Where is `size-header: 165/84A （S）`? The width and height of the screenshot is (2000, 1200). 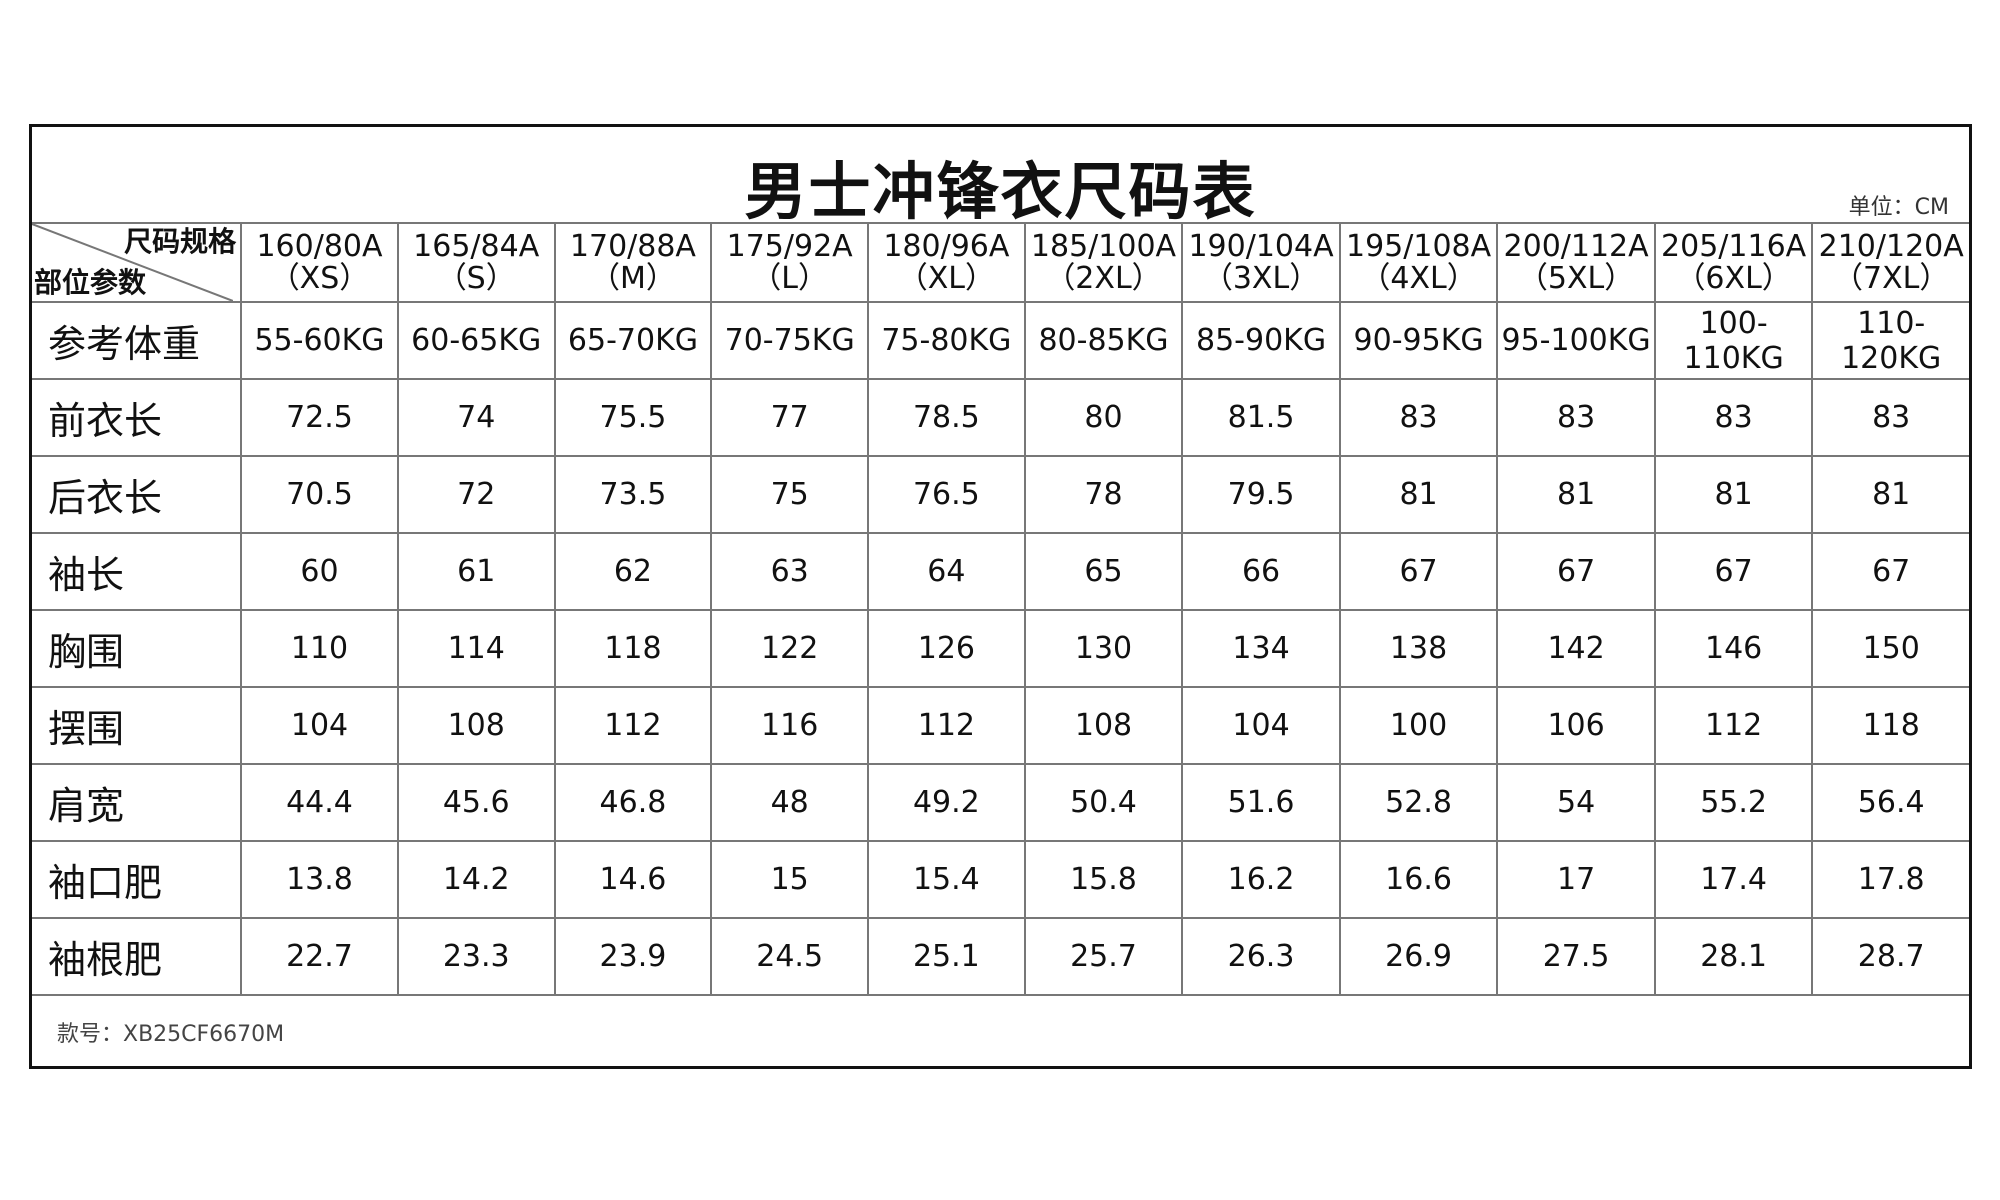
size-header: 165/84A （S） is located at coordinates (476, 262).